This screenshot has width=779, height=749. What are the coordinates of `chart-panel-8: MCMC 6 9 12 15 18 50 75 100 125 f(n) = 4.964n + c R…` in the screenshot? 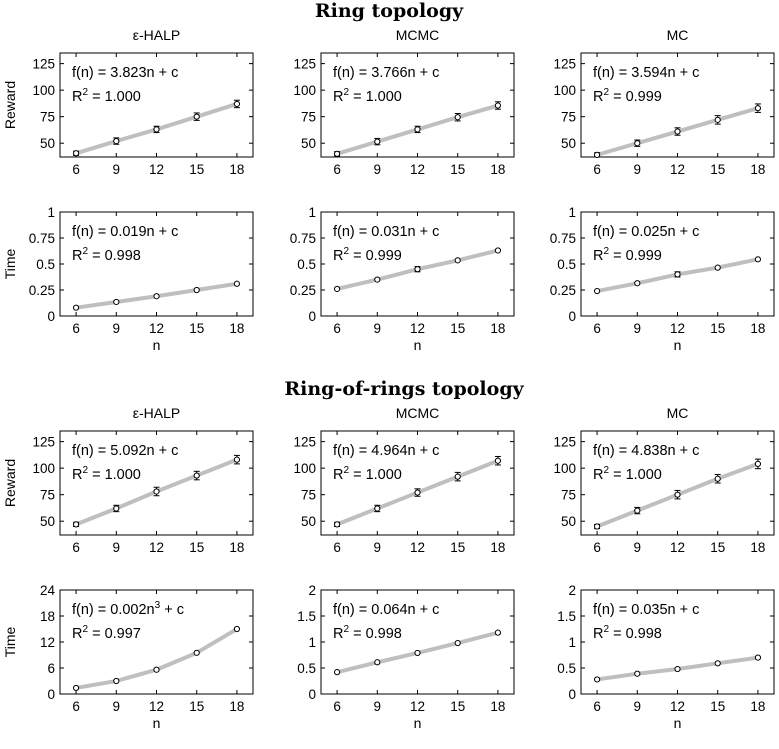 It's located at (404, 480).